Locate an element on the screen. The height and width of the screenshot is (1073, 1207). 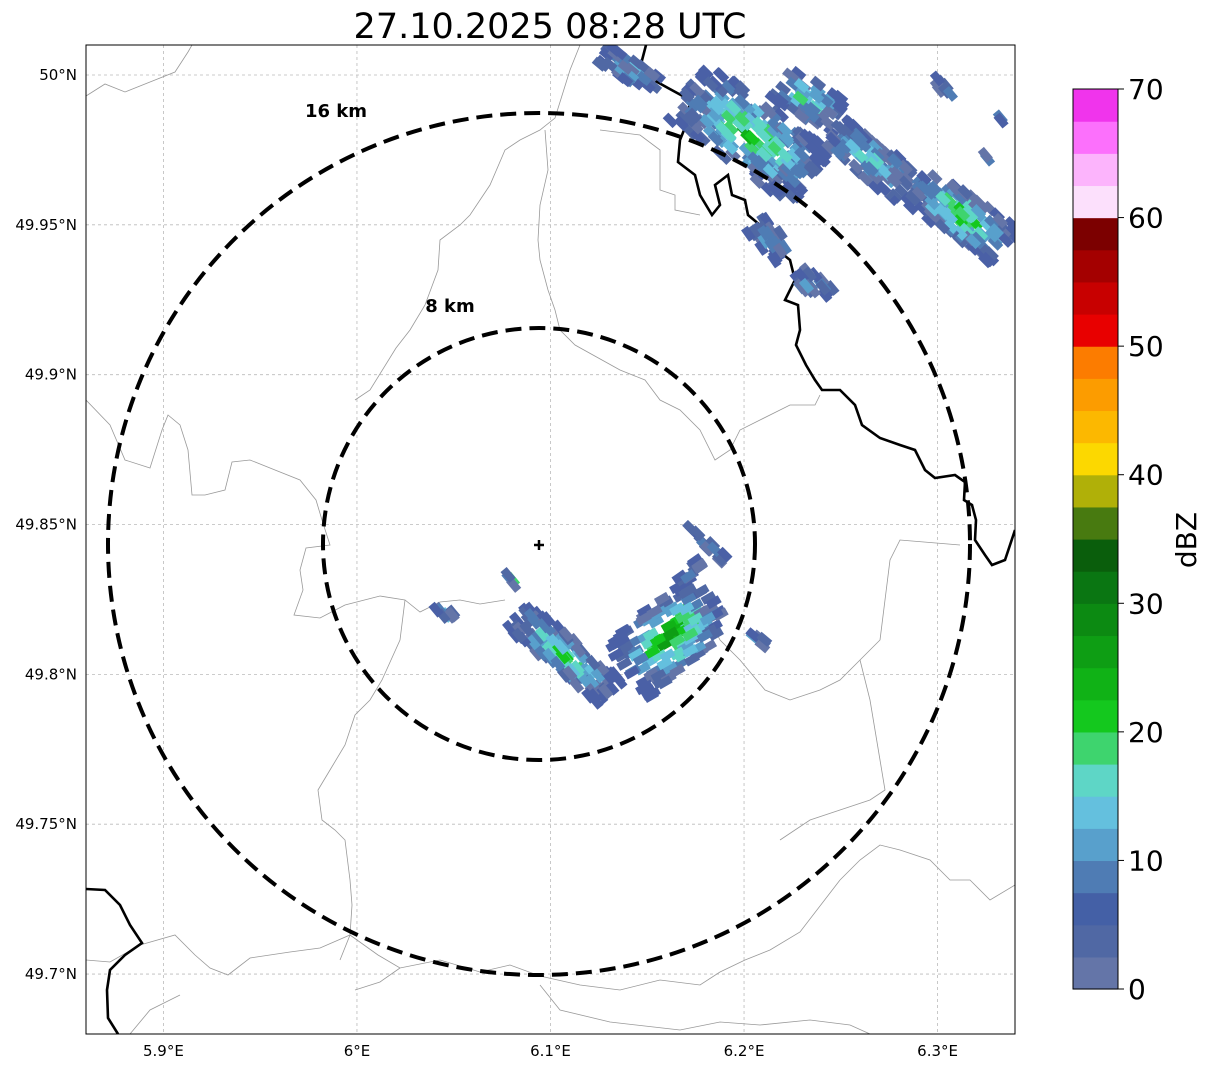
lat-tick-label: 49.85°N is located at coordinates (46, 525).